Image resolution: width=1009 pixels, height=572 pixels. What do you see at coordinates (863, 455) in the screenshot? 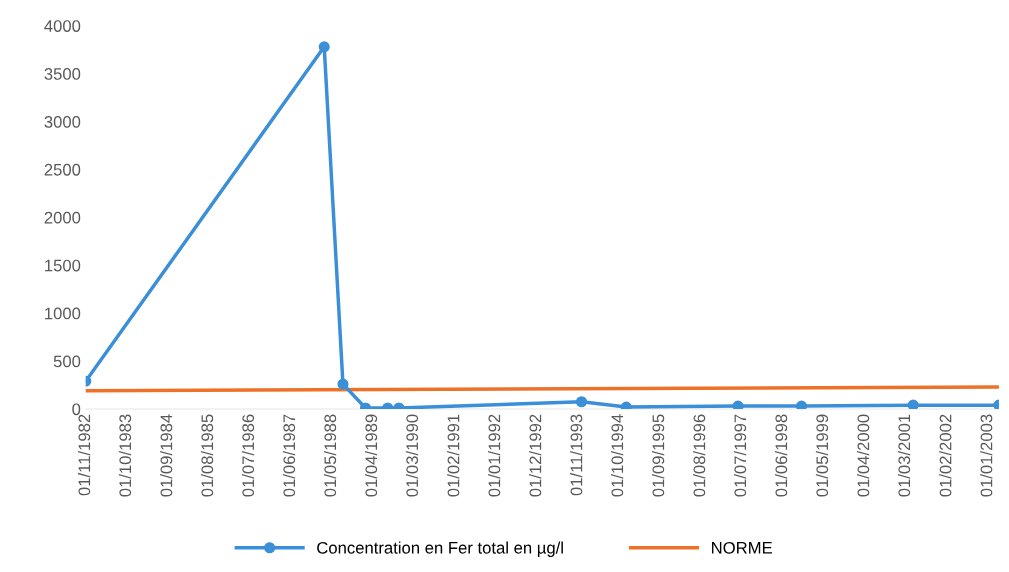
I see `x-tick-label: 01/04/2000` at bounding box center [863, 455].